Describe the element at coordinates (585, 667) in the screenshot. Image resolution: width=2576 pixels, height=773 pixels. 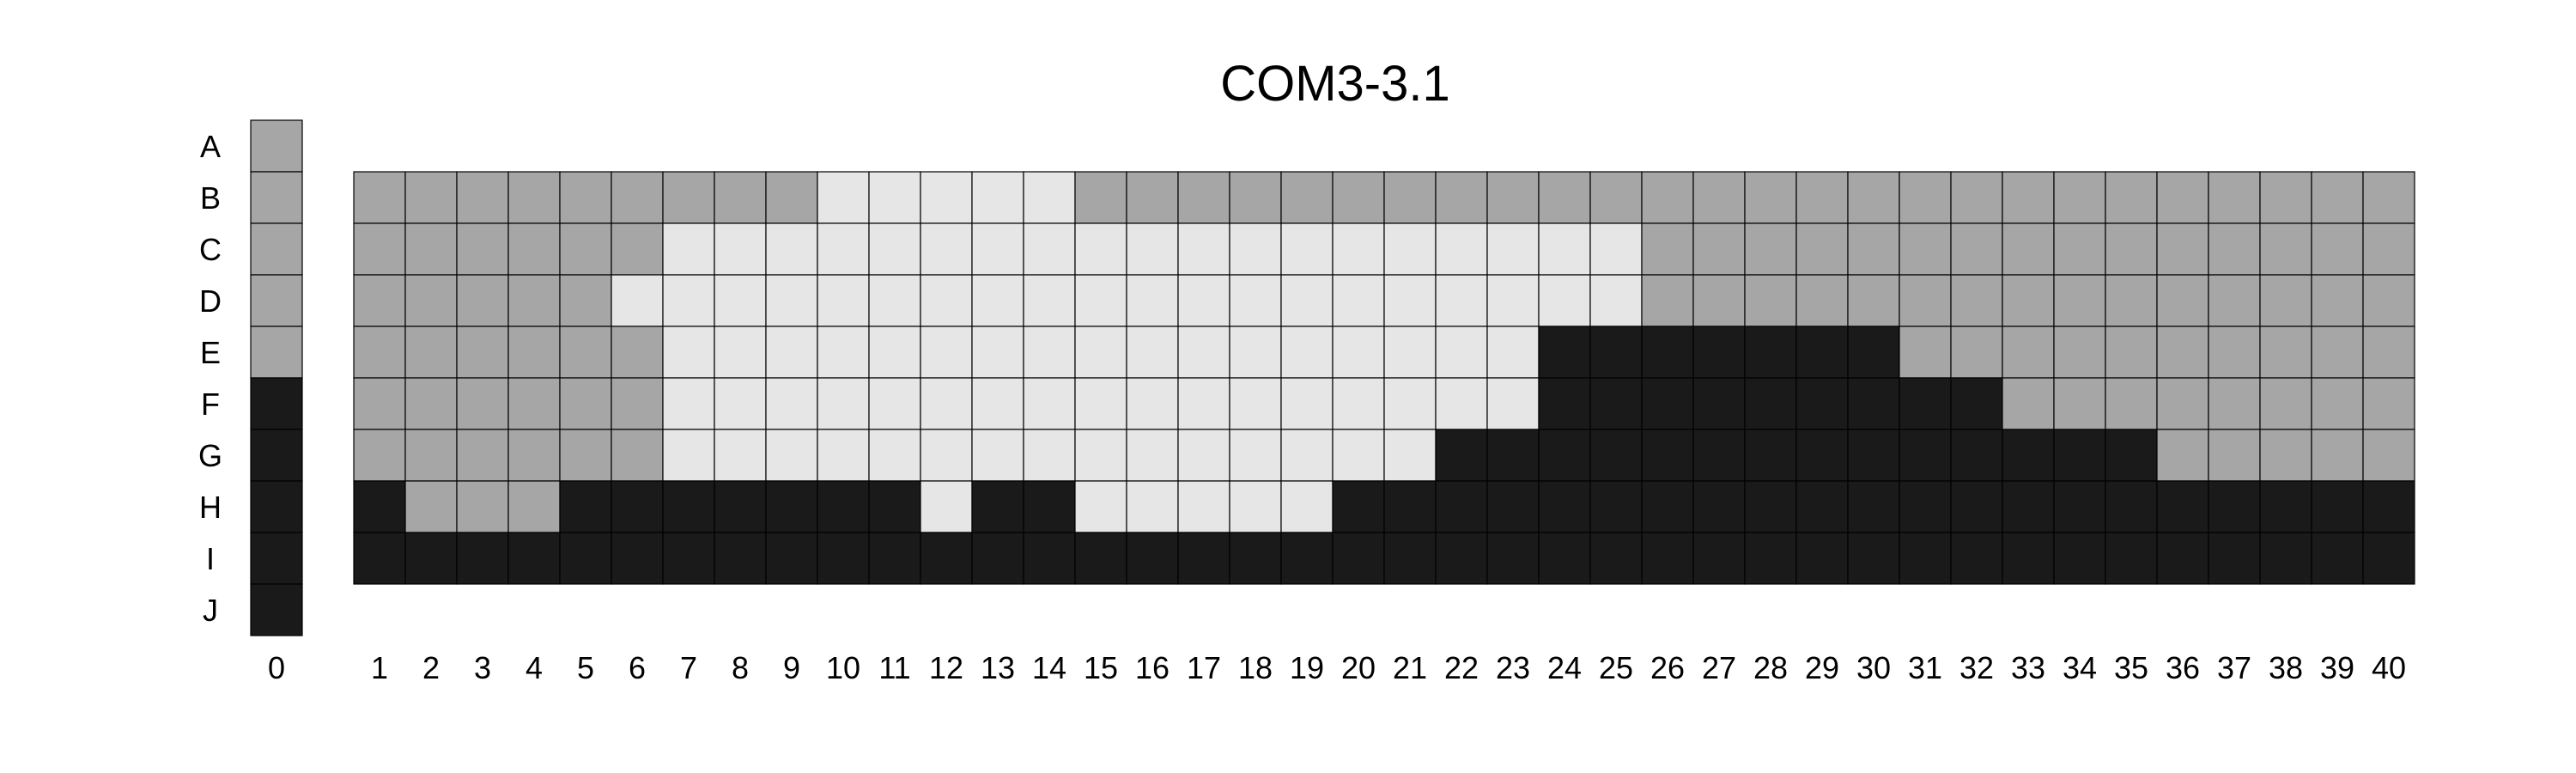
I see `column-label-5: 5` at that location.